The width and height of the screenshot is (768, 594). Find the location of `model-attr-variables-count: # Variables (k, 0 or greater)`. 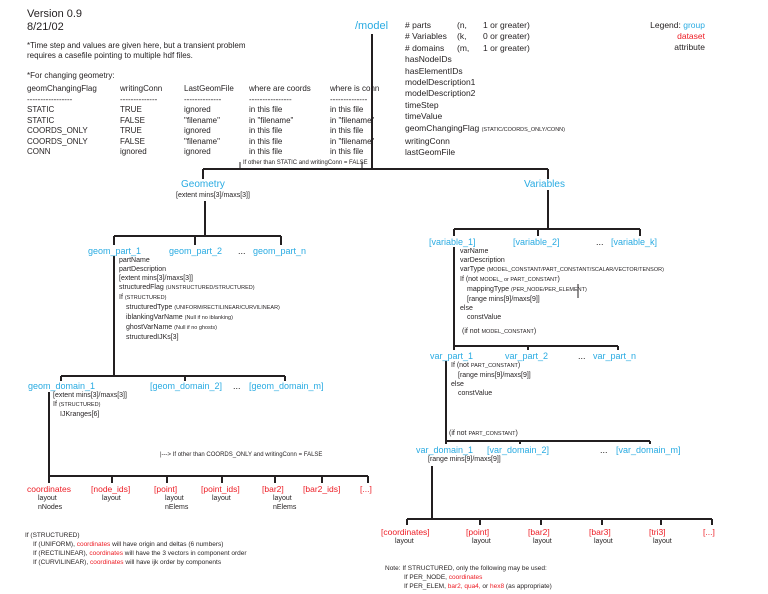

model-attr-variables-count: # Variables (k, 0 or greater) is located at coordinates (467, 36).